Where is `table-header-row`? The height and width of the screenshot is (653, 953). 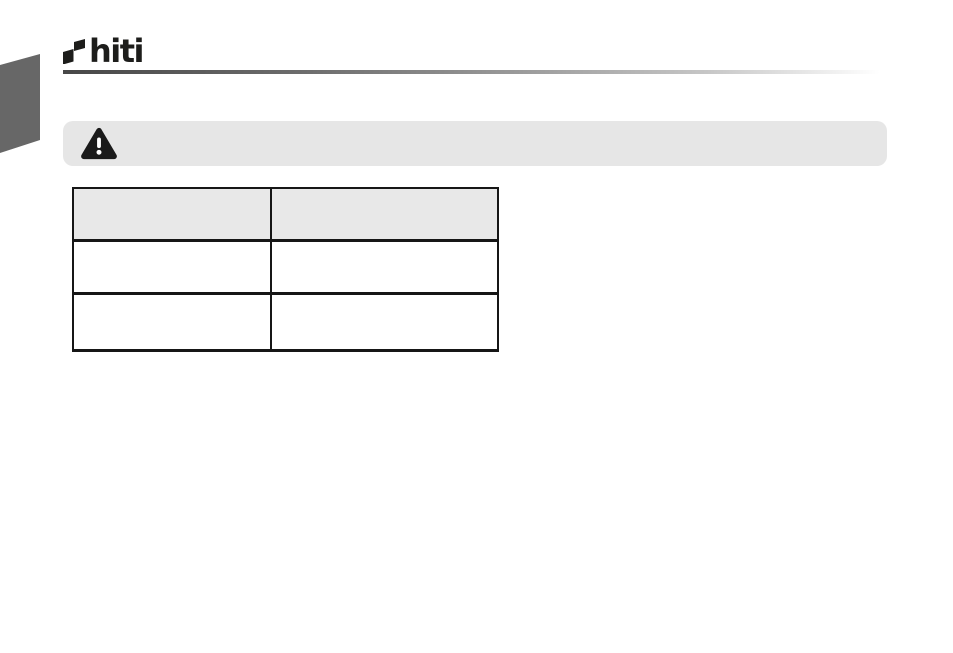 table-header-row is located at coordinates (285, 215).